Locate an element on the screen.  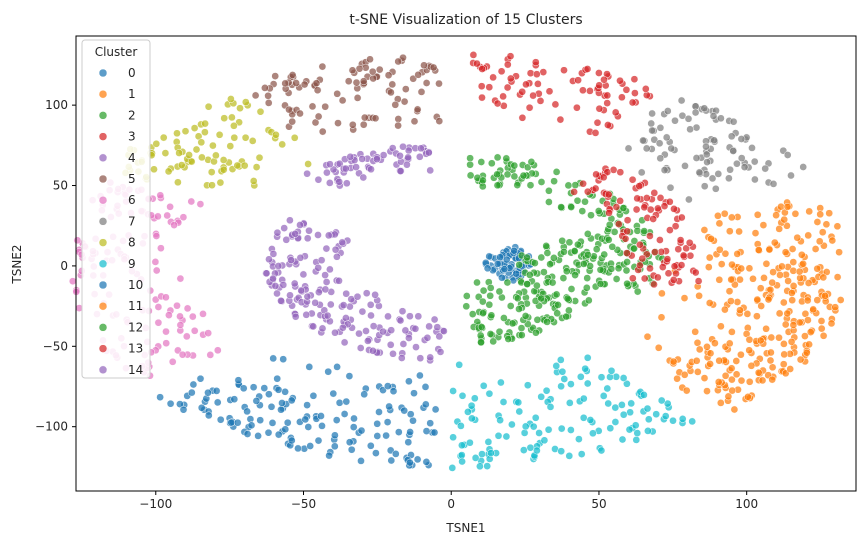
x-tick-label: −100 is located at coordinates (155, 504).